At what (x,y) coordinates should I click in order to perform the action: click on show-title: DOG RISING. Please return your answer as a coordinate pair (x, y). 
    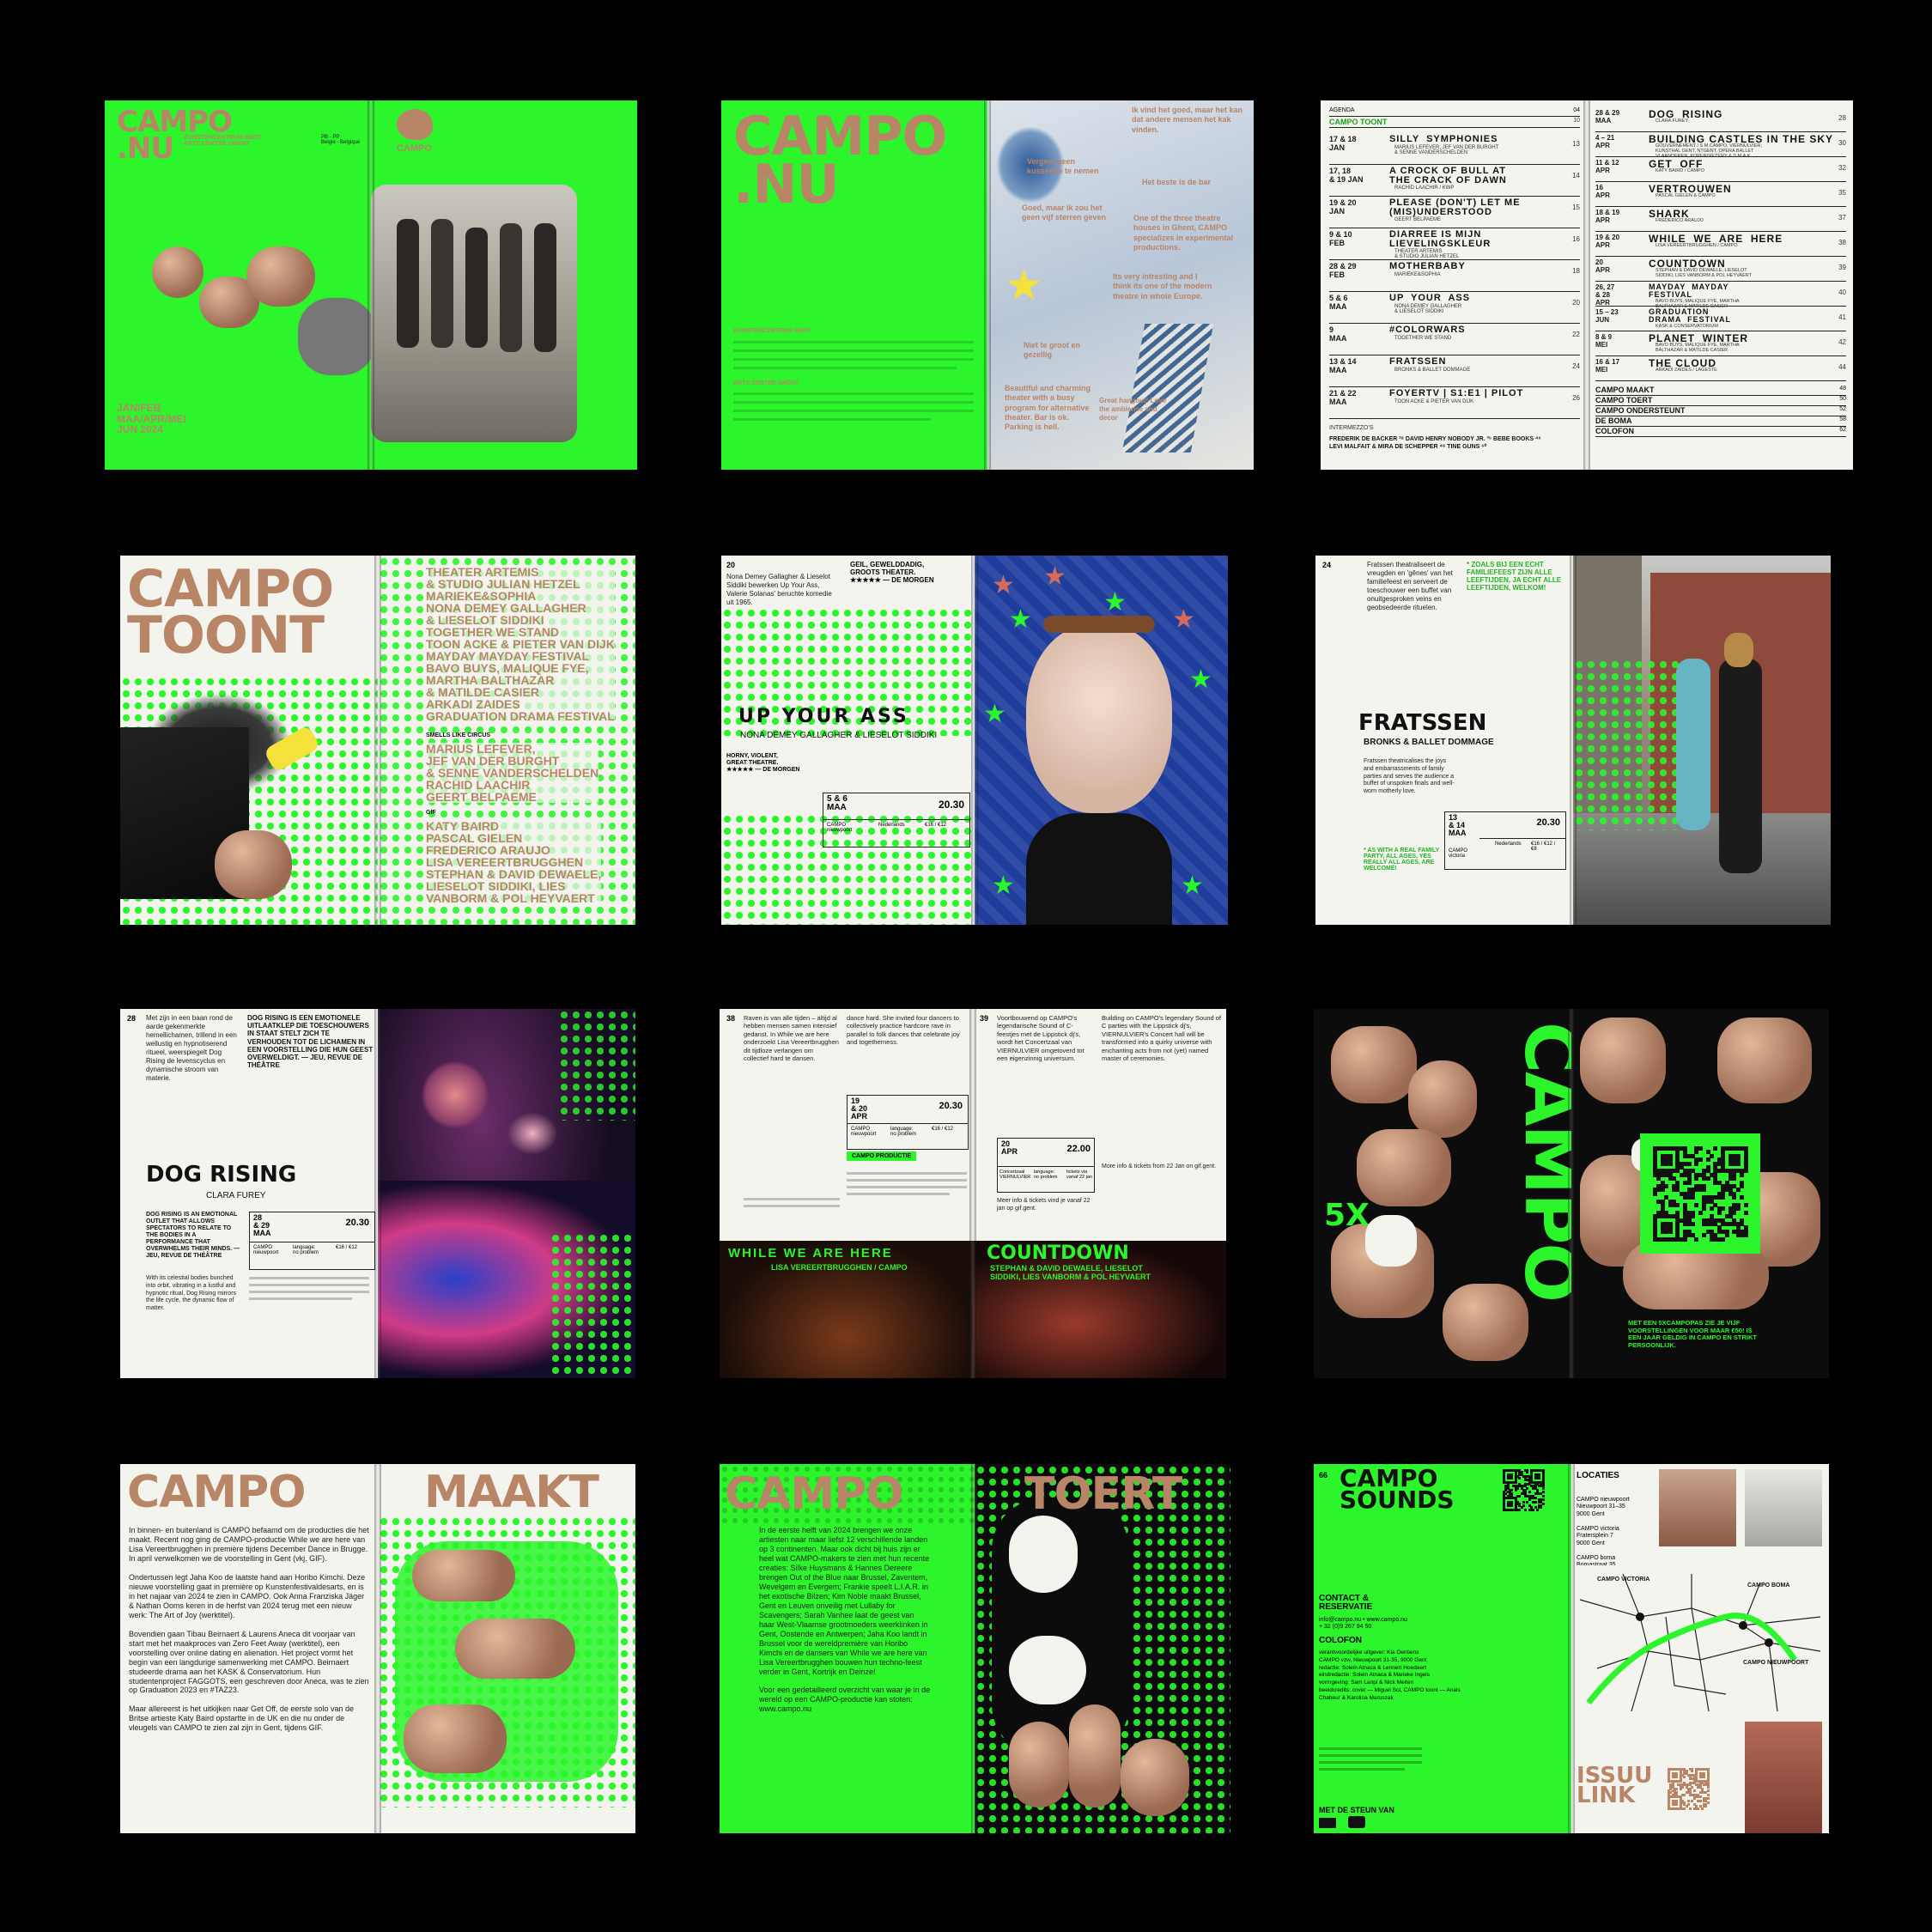
    Looking at the image, I should click on (221, 1175).